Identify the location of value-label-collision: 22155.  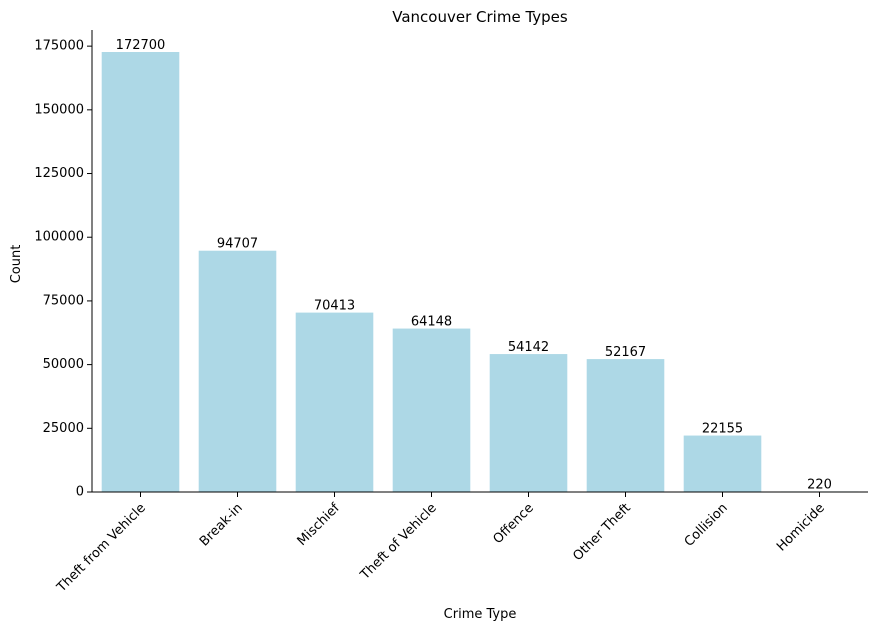
(722, 429).